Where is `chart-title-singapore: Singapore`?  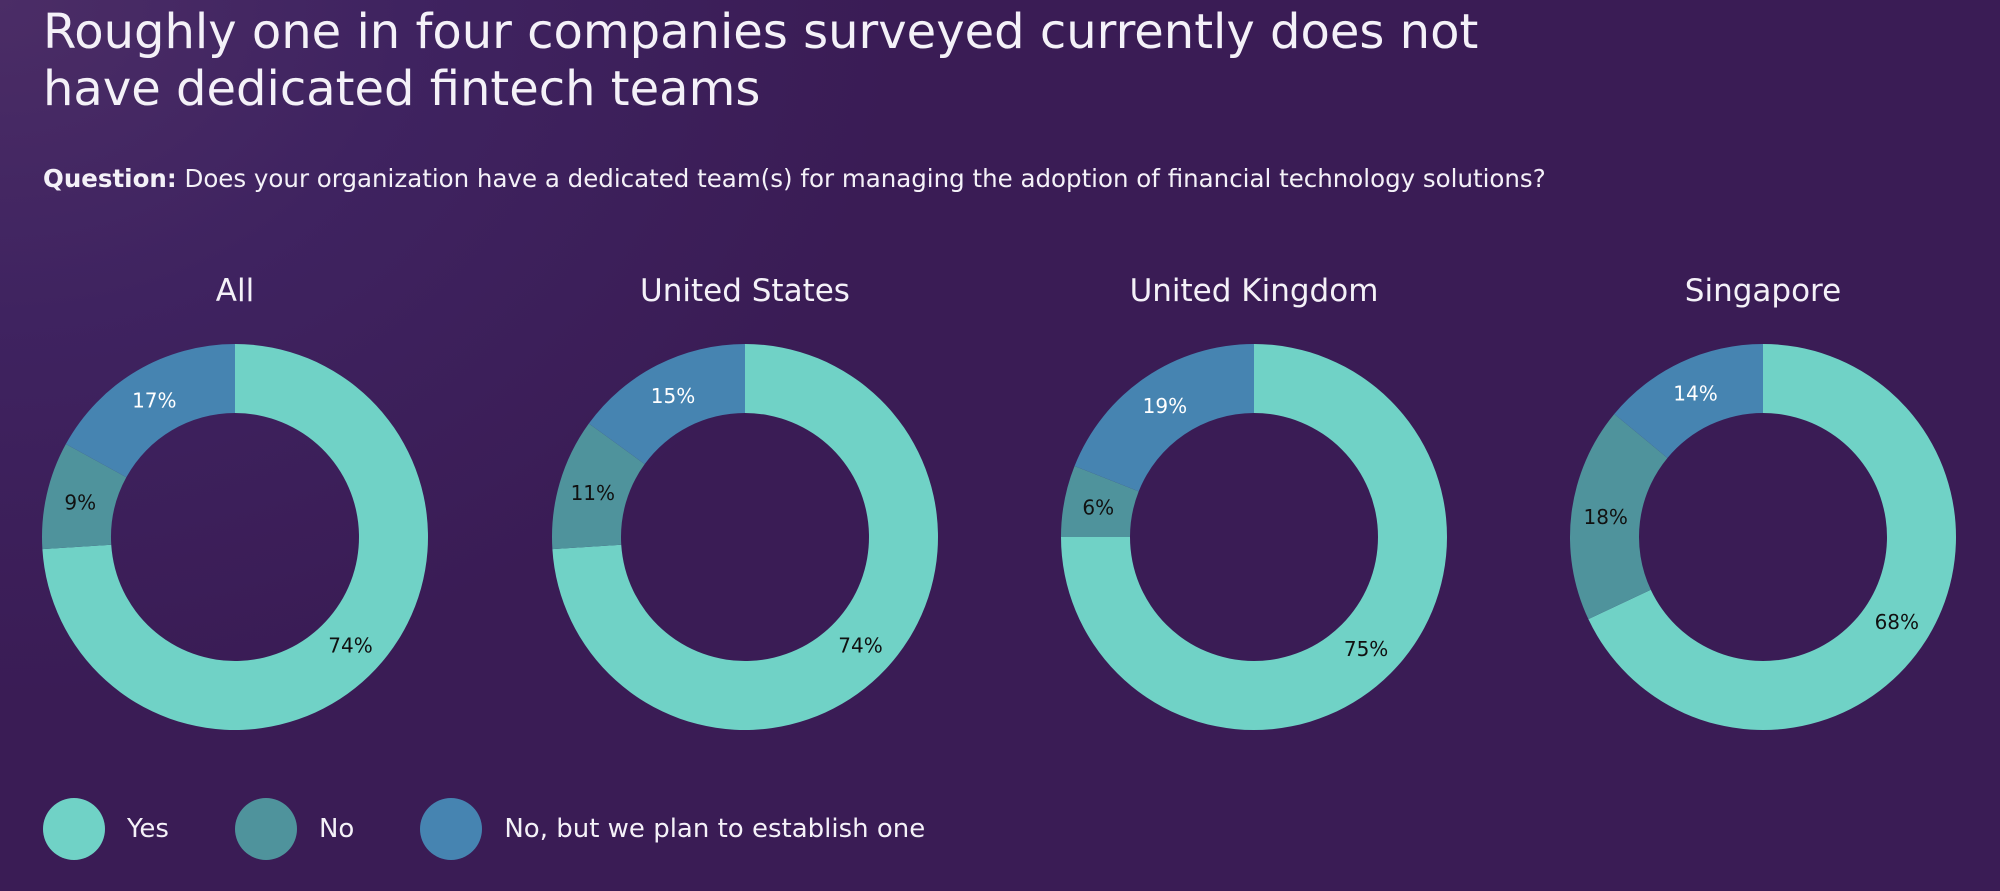 chart-title-singapore: Singapore is located at coordinates (1763, 291).